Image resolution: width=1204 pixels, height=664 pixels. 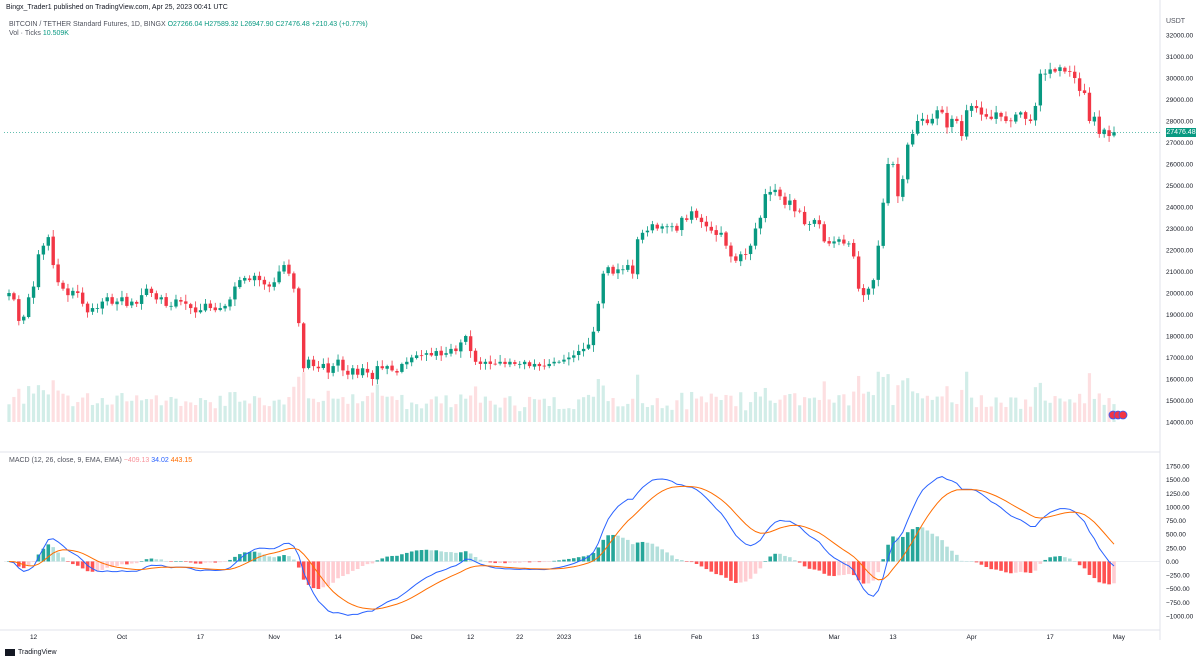 What do you see at coordinates (1051, 637) in the screenshot?
I see `time-tick-label: 17` at bounding box center [1051, 637].